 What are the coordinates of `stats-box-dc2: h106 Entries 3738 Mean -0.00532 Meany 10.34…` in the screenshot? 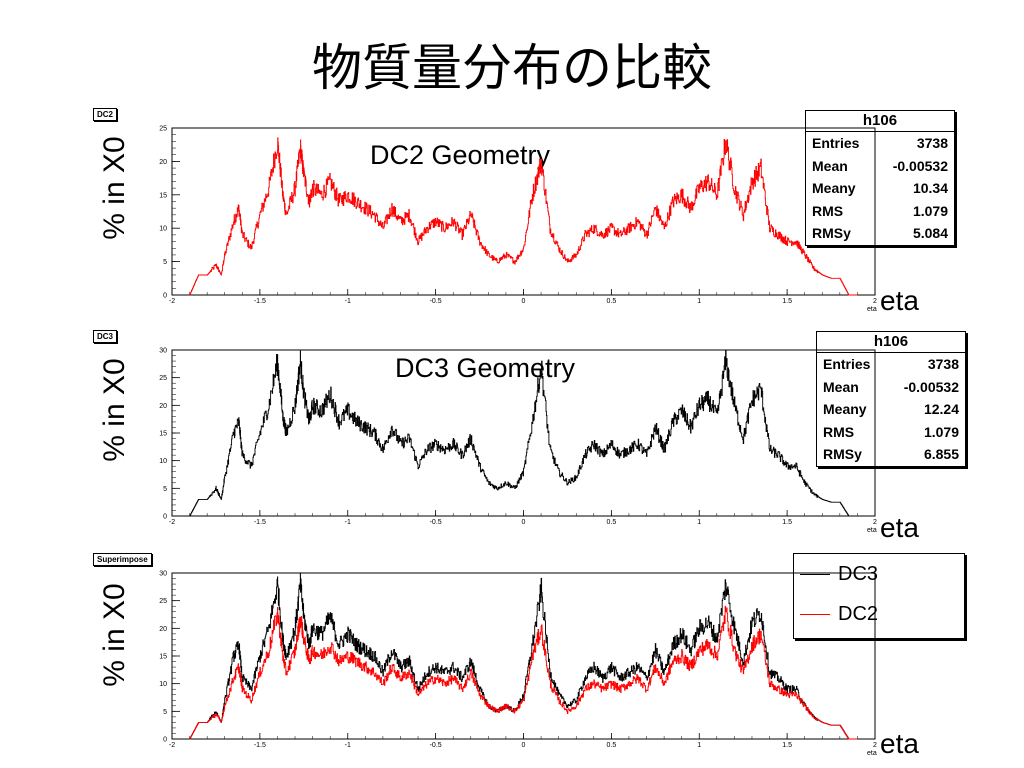 It's located at (880, 178).